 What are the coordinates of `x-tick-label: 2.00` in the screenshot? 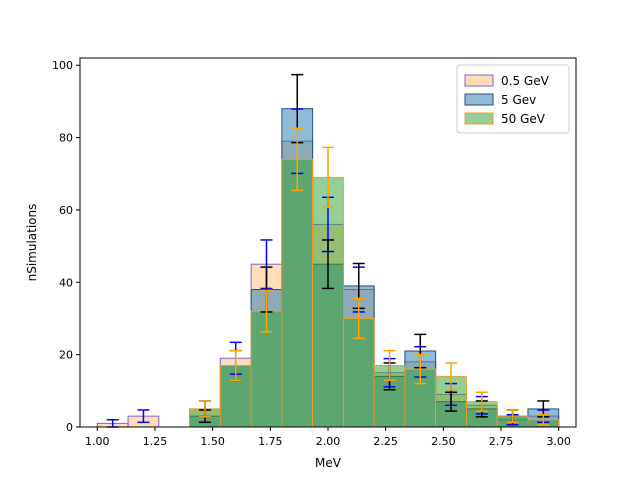 It's located at (328, 441).